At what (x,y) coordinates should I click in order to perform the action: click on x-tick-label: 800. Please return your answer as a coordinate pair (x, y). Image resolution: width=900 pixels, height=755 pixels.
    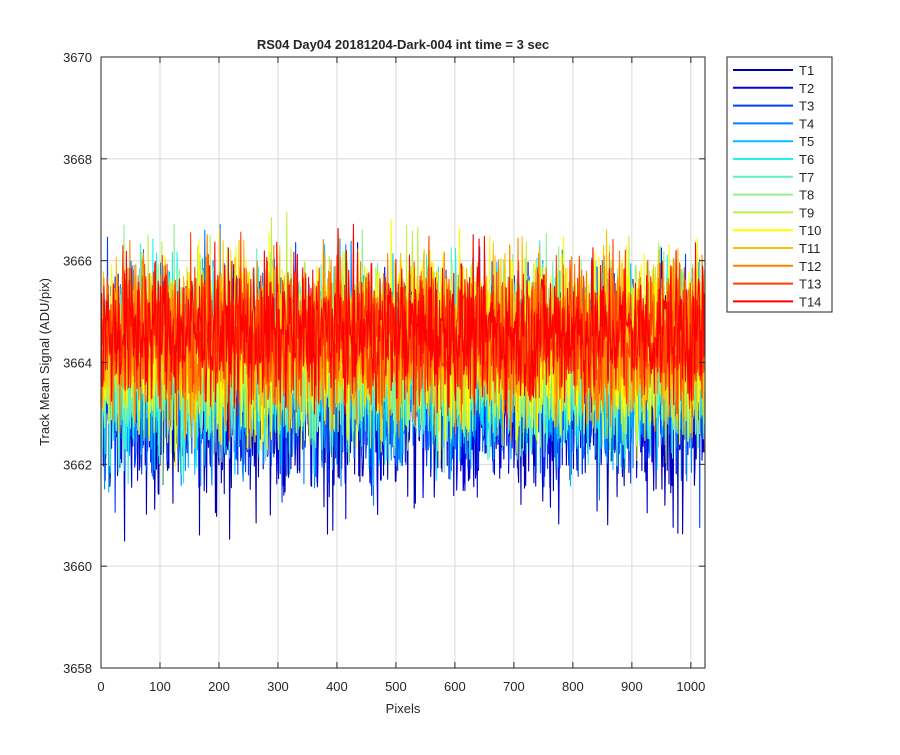
    Looking at the image, I should click on (573, 686).